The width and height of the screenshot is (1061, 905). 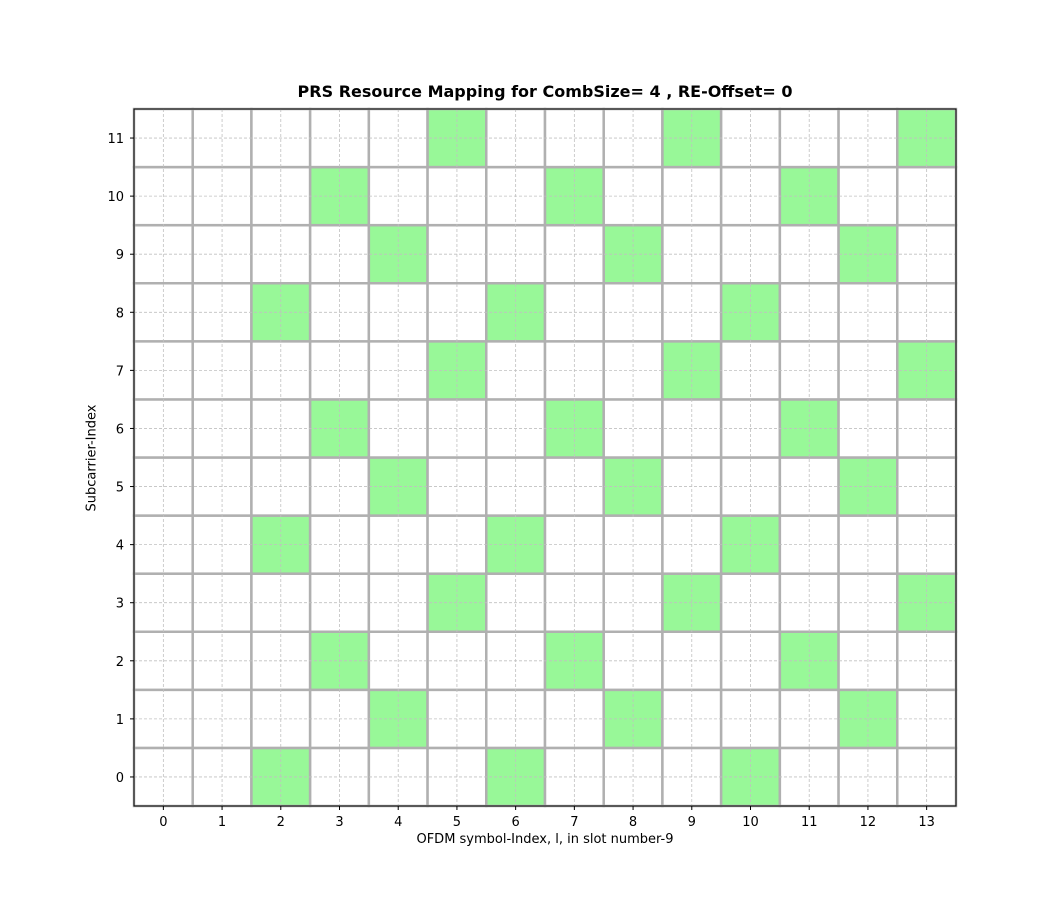 What do you see at coordinates (120, 313) in the screenshot?
I see `y-tick-label: 8` at bounding box center [120, 313].